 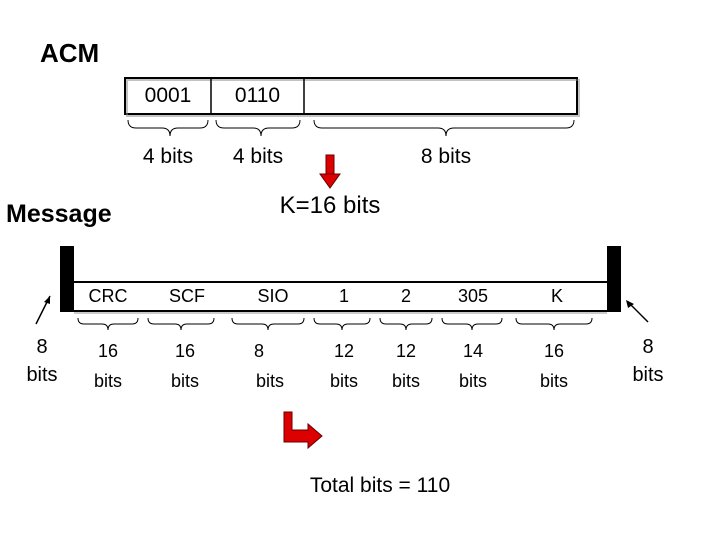 What do you see at coordinates (380, 485) in the screenshot?
I see `total-bits-label: Total bits = 110` at bounding box center [380, 485].